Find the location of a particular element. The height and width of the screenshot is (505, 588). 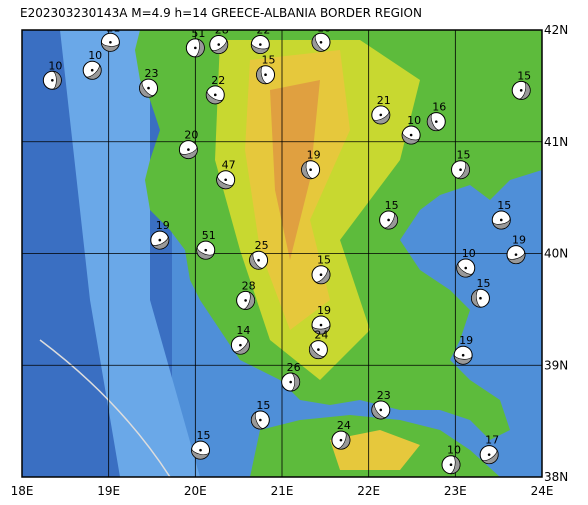

depth-label: 28 is located at coordinates (249, 285).